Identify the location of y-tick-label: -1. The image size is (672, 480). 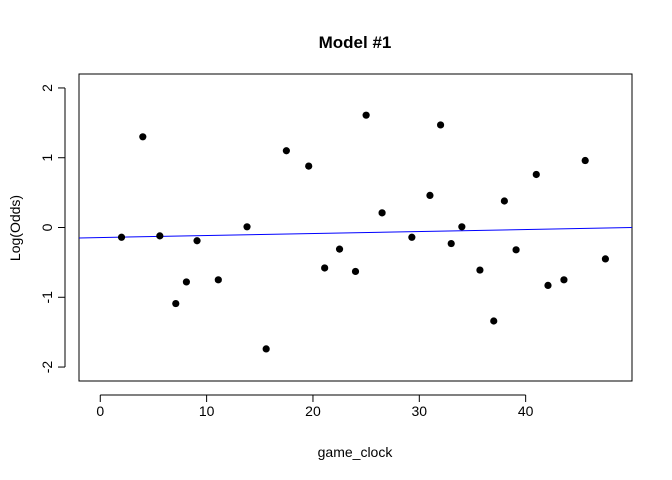
(47, 297).